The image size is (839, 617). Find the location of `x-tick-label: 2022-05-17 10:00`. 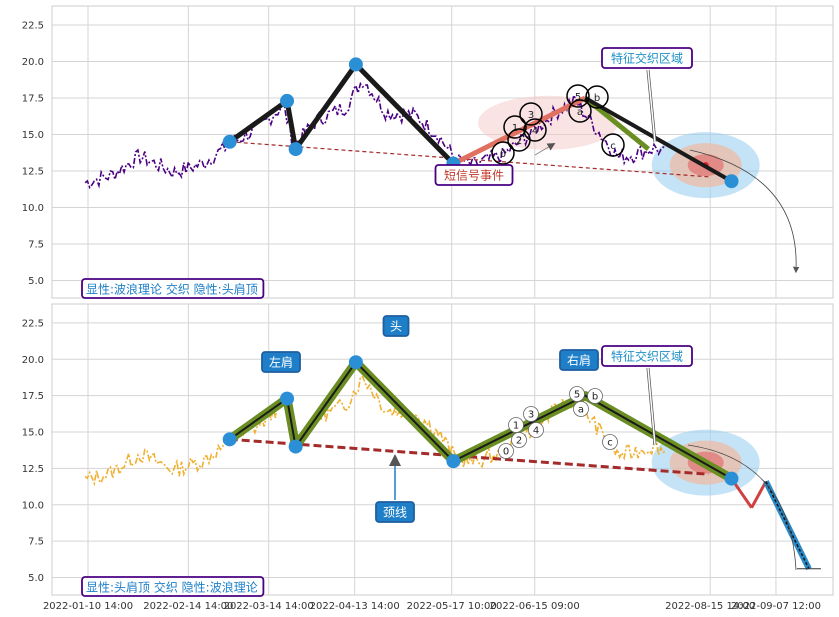

x-tick-label: 2022-05-17 10:00 is located at coordinates (452, 606).